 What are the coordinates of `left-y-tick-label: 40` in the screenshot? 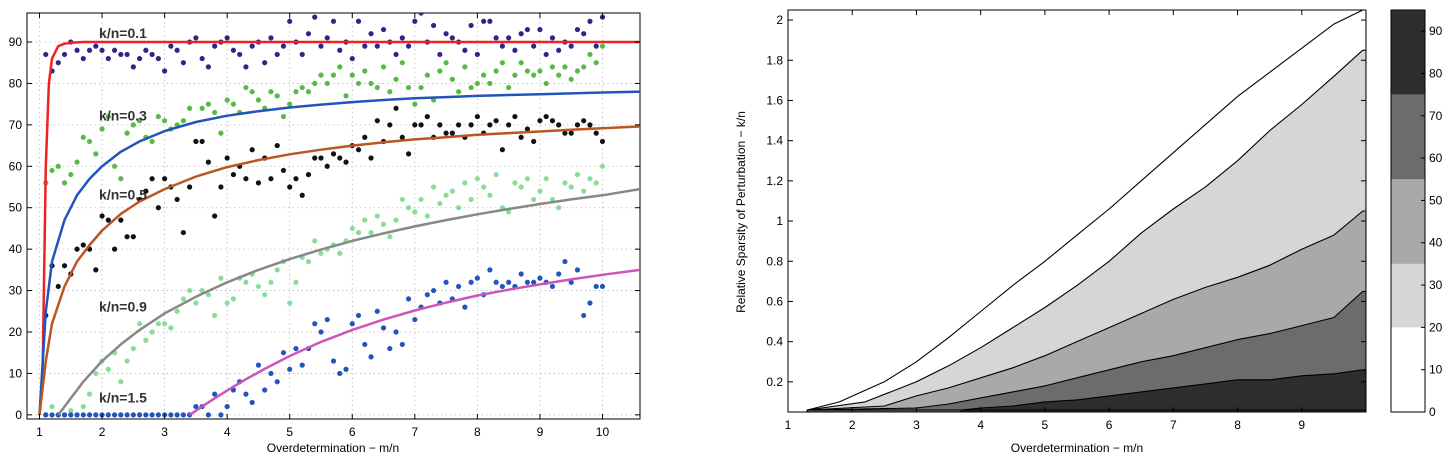 It's located at (16, 249).